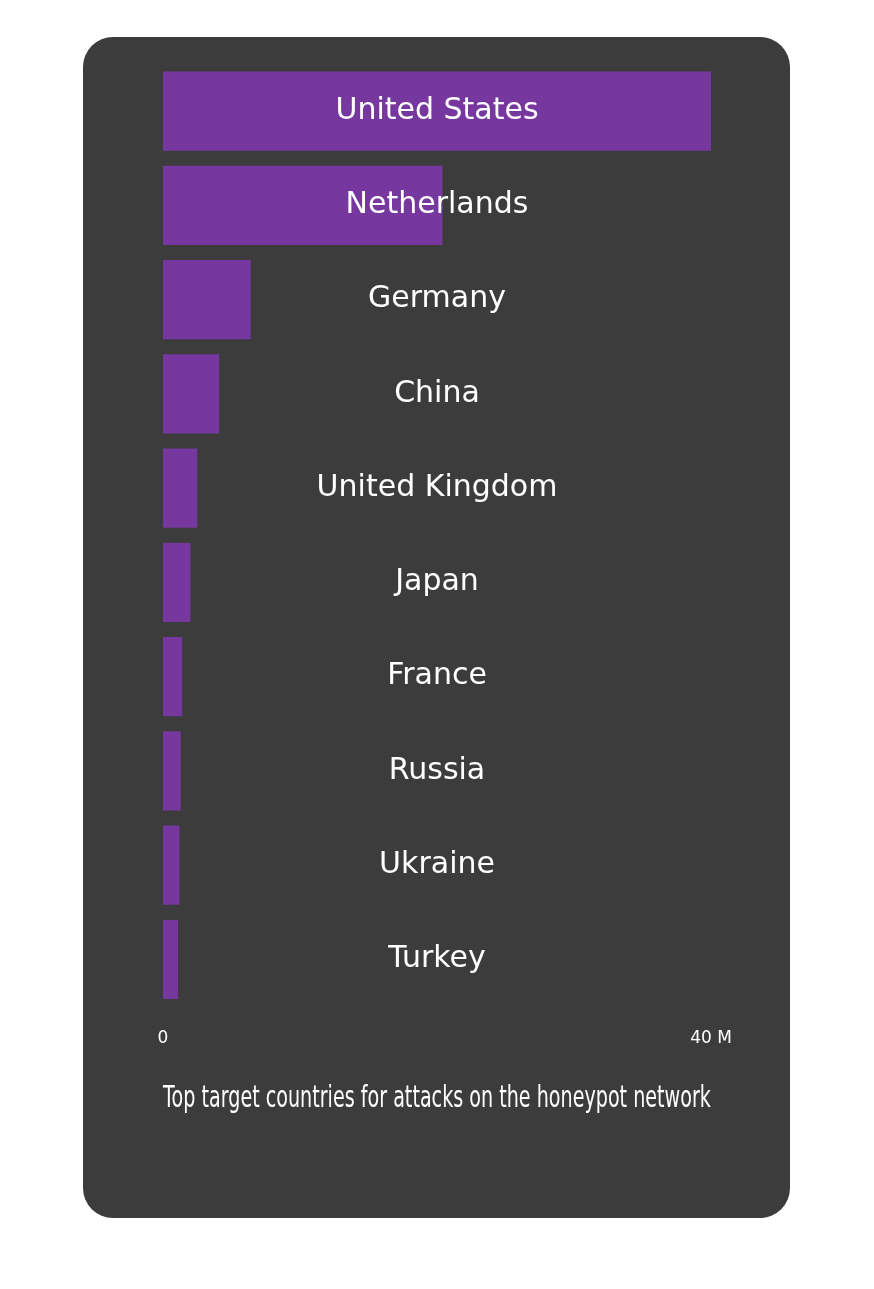 The height and width of the screenshot is (1289, 874). Describe the element at coordinates (437, 768) in the screenshot. I see `y-tick-label: Russia` at that location.